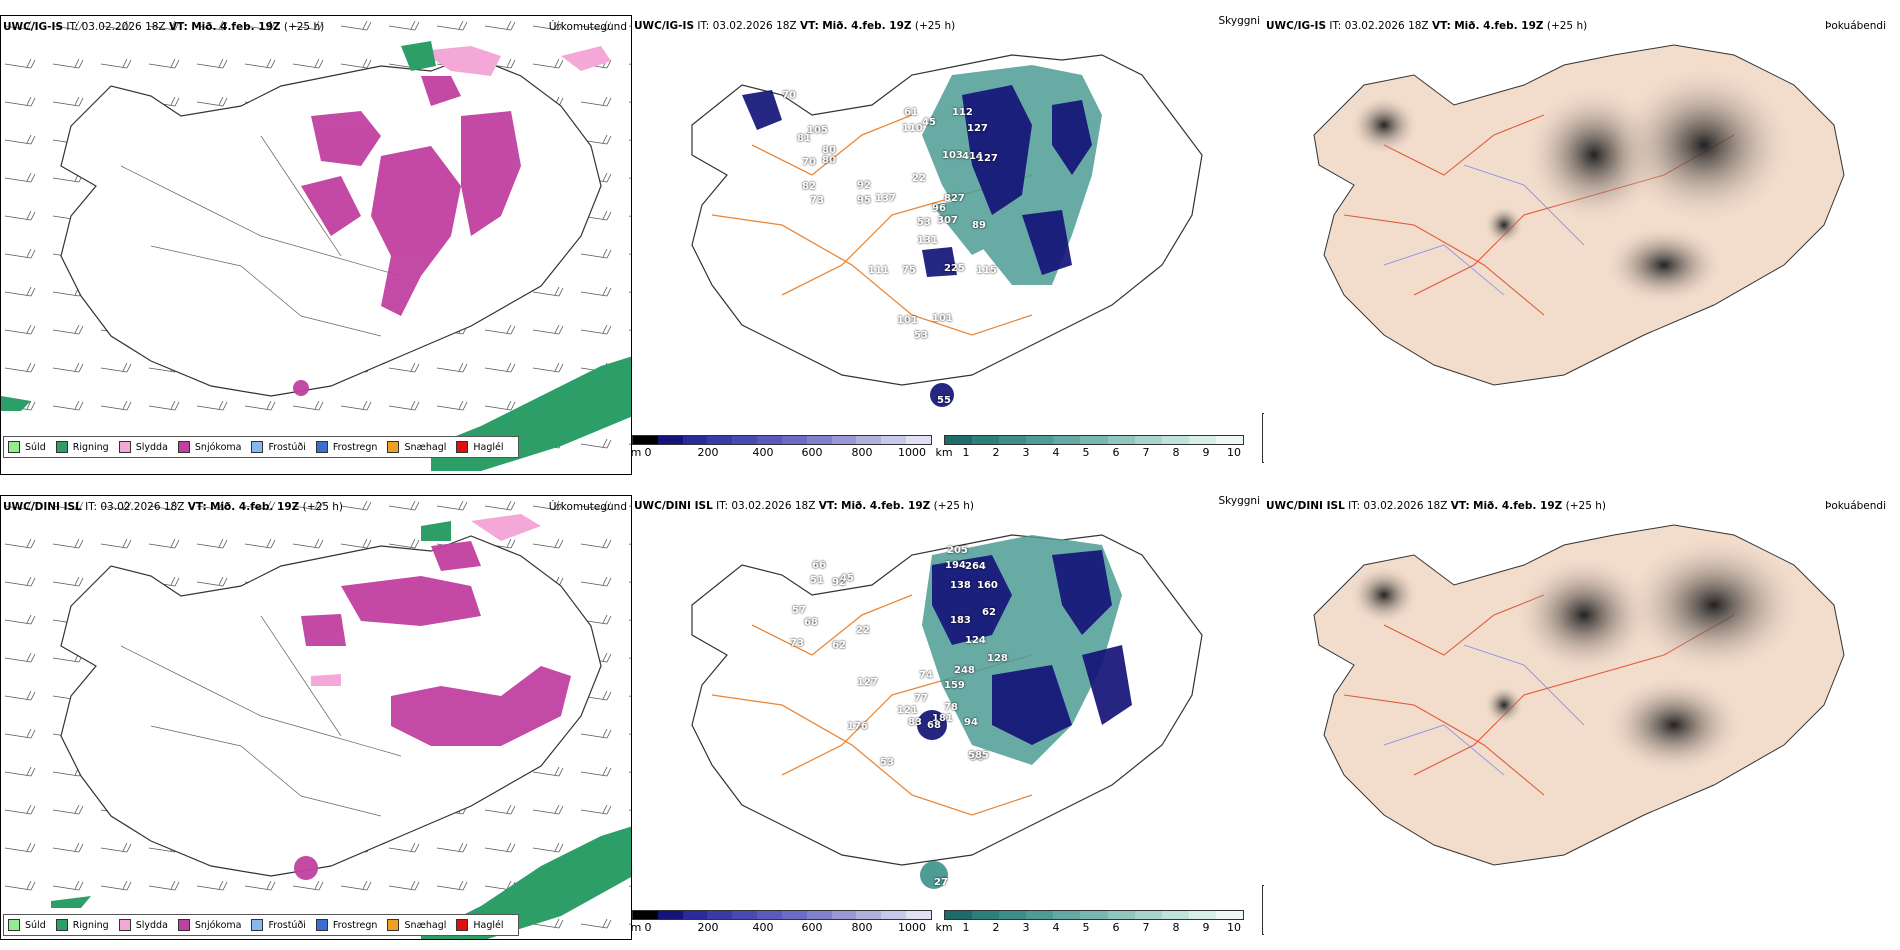  Describe the element at coordinates (817, 130) in the screenshot. I see `visibility-marker: 105` at that location.